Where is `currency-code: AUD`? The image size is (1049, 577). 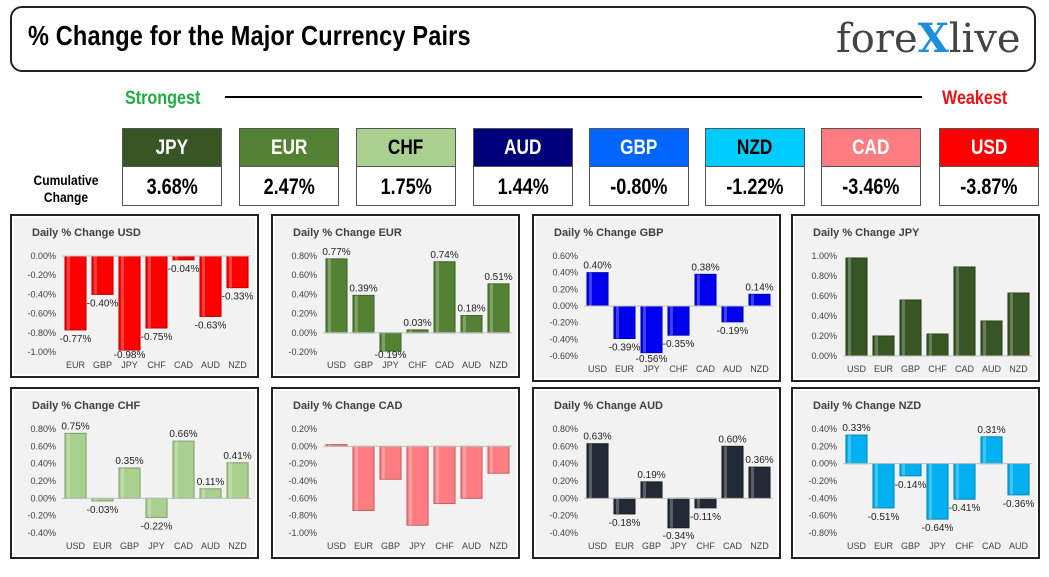 currency-code: AUD is located at coordinates (523, 147).